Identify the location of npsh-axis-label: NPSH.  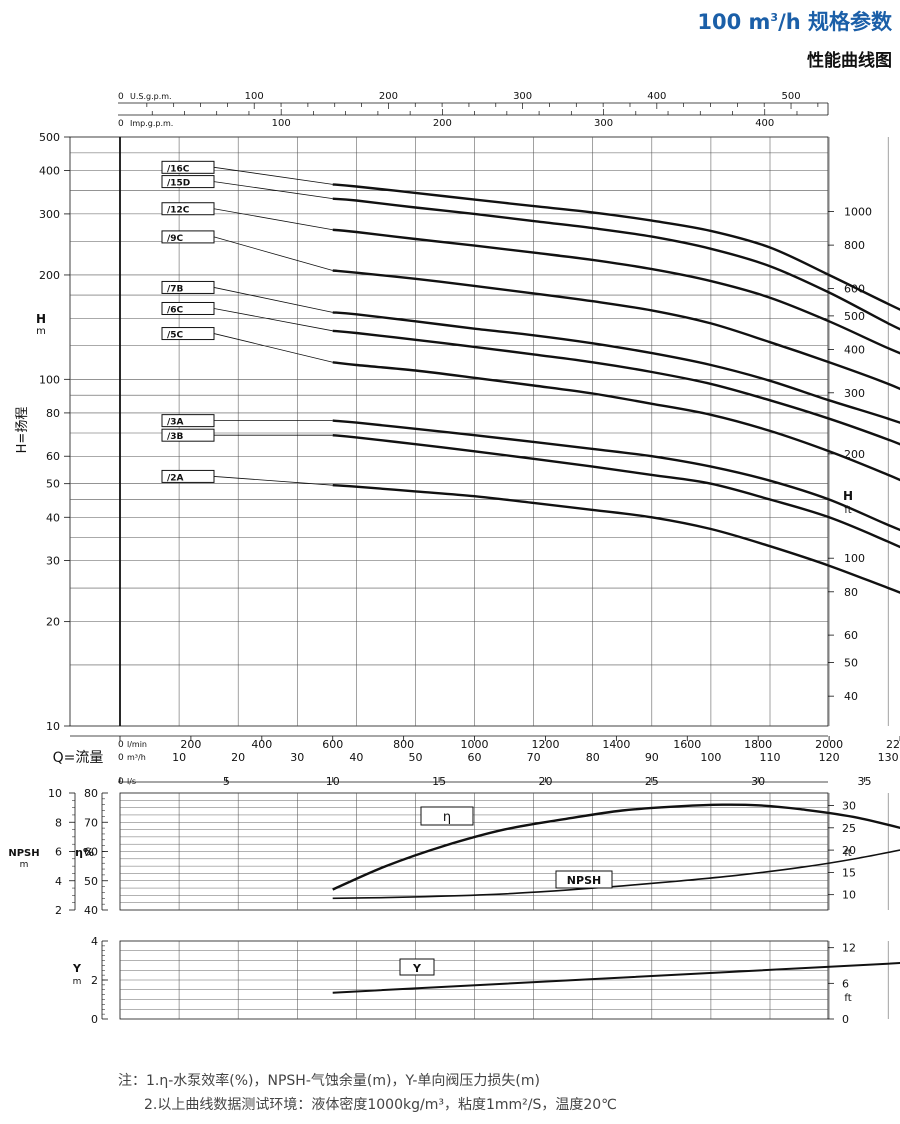
(23, 853).